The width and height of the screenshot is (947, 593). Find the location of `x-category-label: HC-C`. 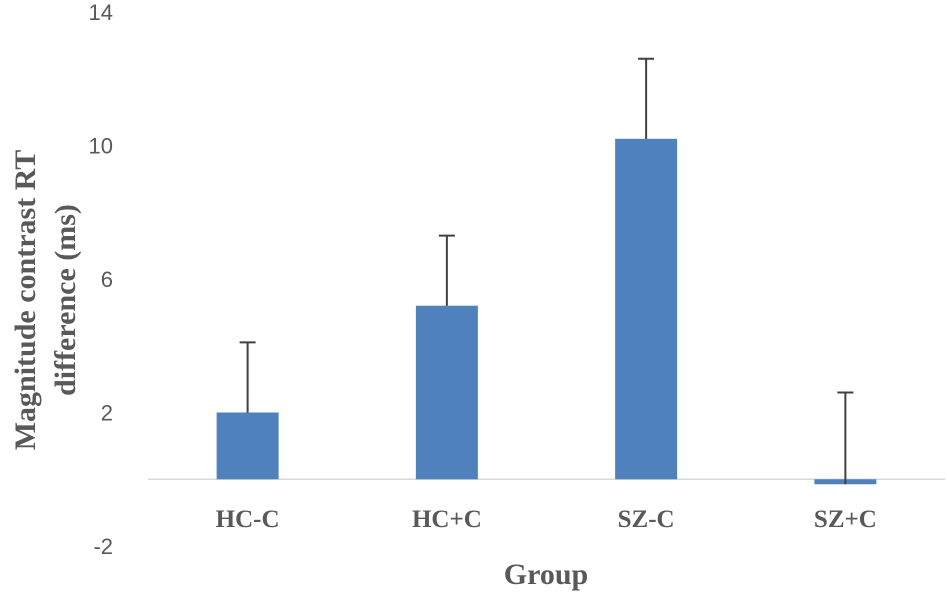

x-category-label: HC-C is located at coordinates (248, 519).